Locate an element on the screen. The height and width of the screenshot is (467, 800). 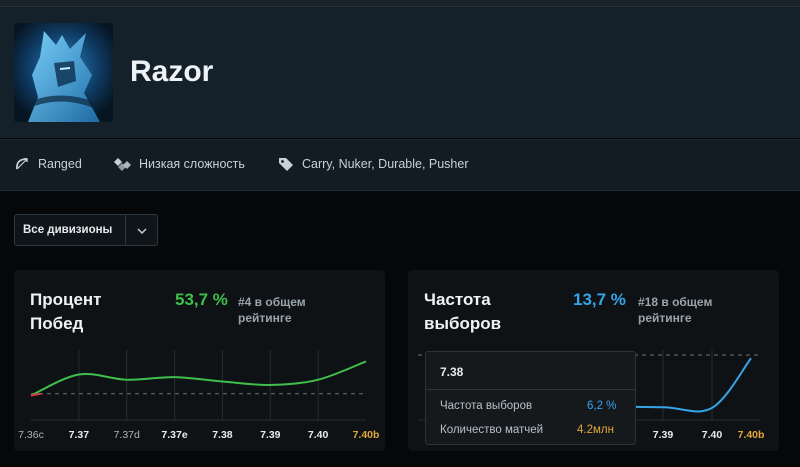
x-tick-label: 7.38 is located at coordinates (222, 435).